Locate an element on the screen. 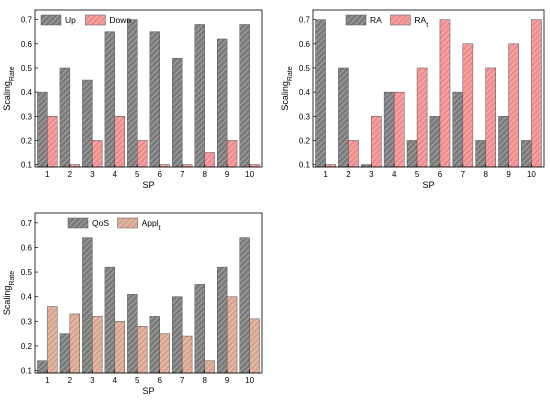 This screenshot has height=403, width=550. y-tick-label: 0.1 is located at coordinates (305, 165).